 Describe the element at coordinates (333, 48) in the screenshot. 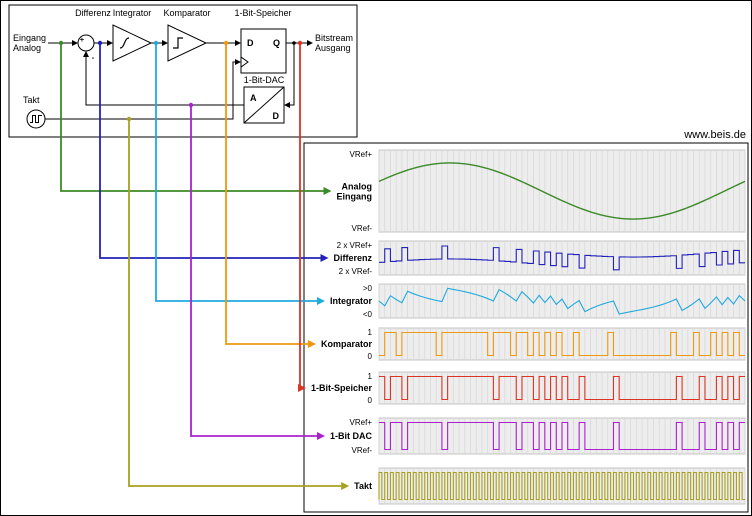

I see `bitstream-output-label-line2: Ausgang` at that location.